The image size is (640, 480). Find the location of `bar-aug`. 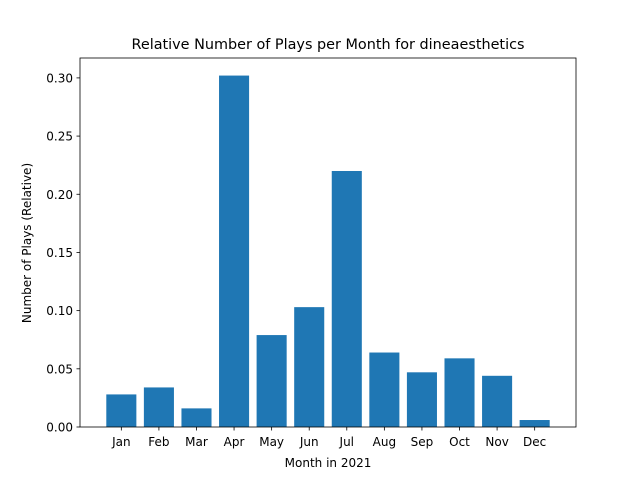

bar-aug is located at coordinates (384, 389).